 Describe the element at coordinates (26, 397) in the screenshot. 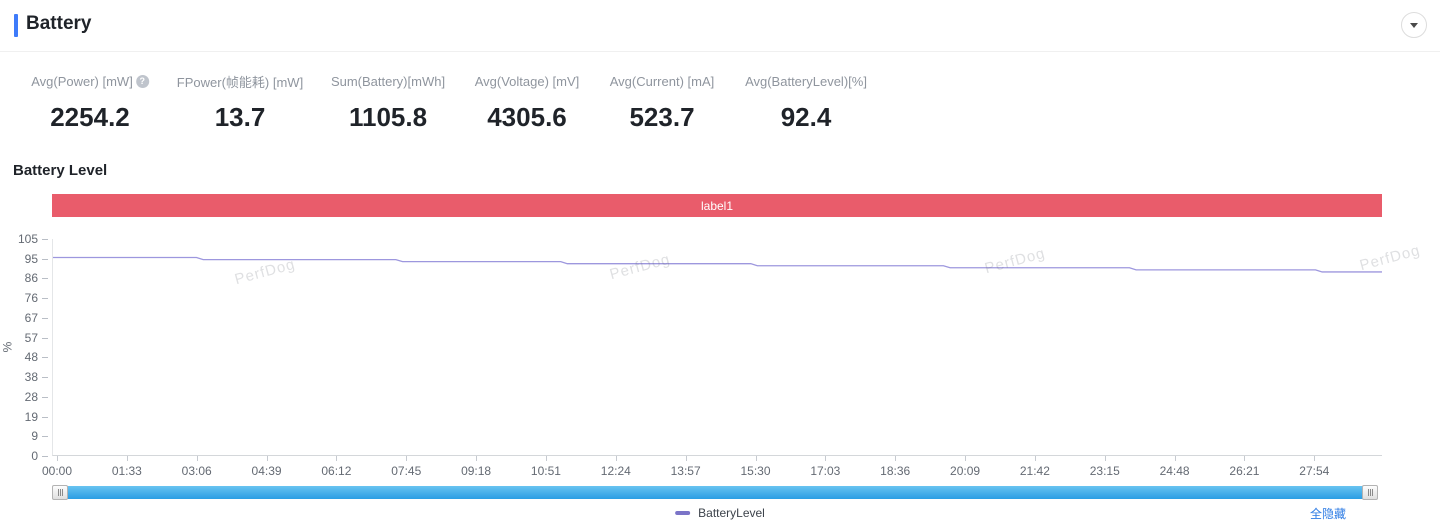

I see `y-tick: 28` at that location.